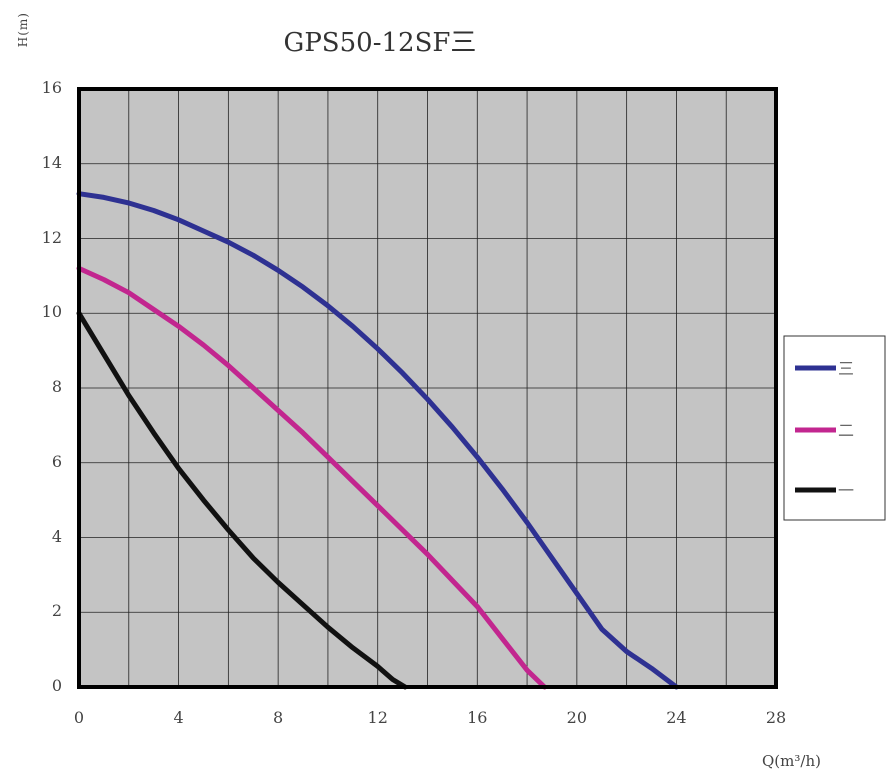 The width and height of the screenshot is (893, 780). I want to click on x-axis-label: Q(m³/h), so click(791, 761).